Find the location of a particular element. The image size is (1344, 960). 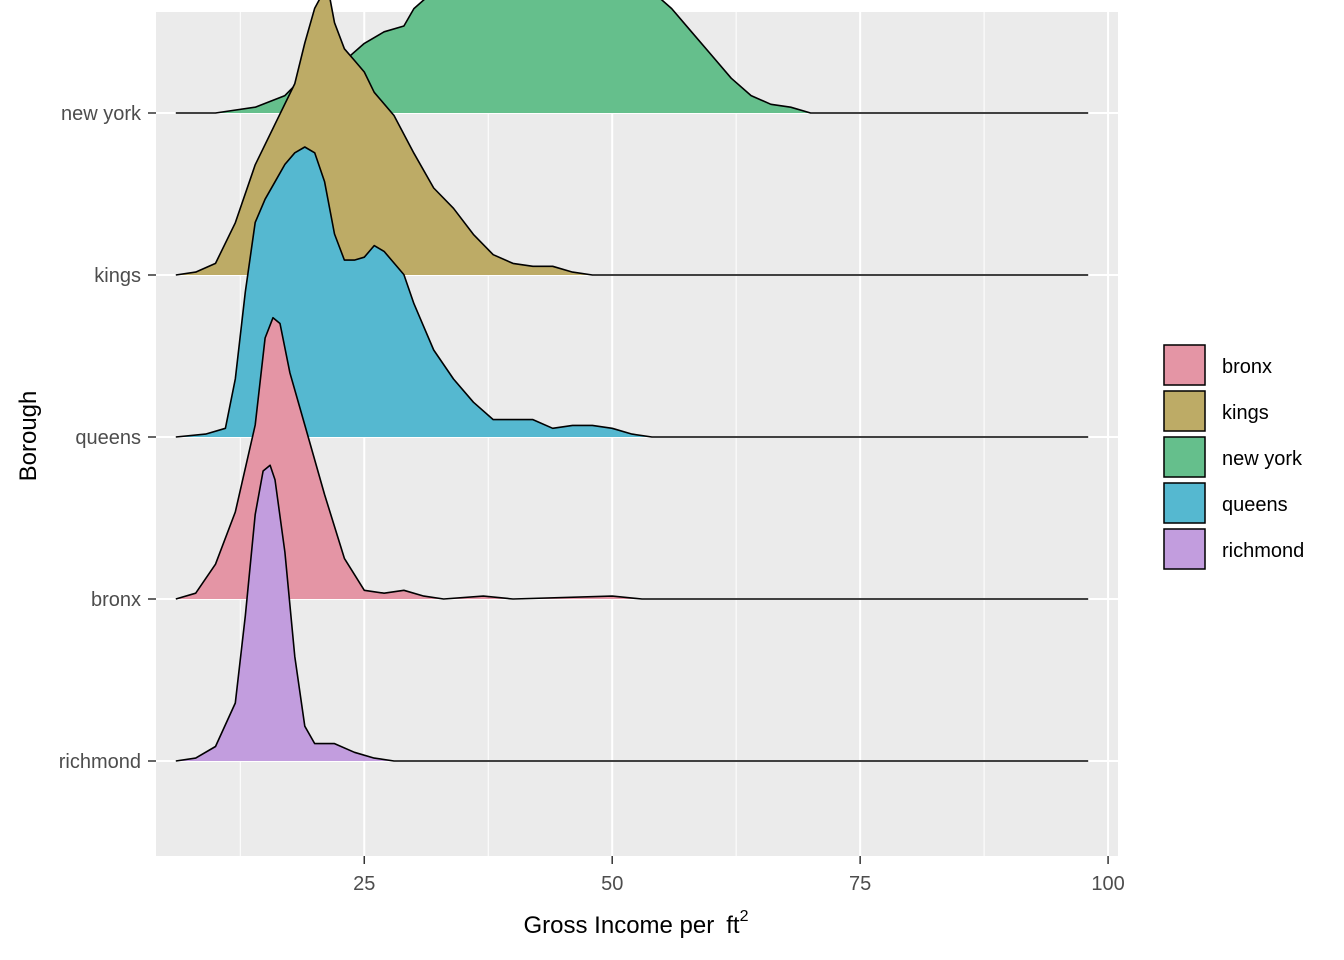

legend-swatch-new-york is located at coordinates (1184, 457).